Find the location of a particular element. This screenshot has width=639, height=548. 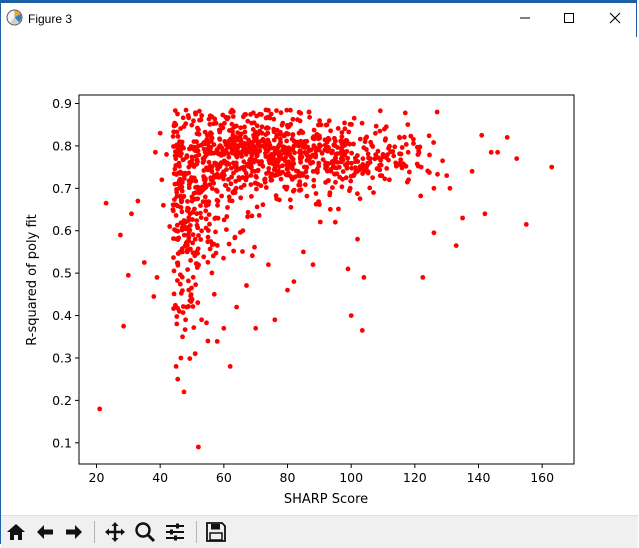

x-axis-ticks: 20 40 60 80 100 120 140 160 is located at coordinates (321, 474).